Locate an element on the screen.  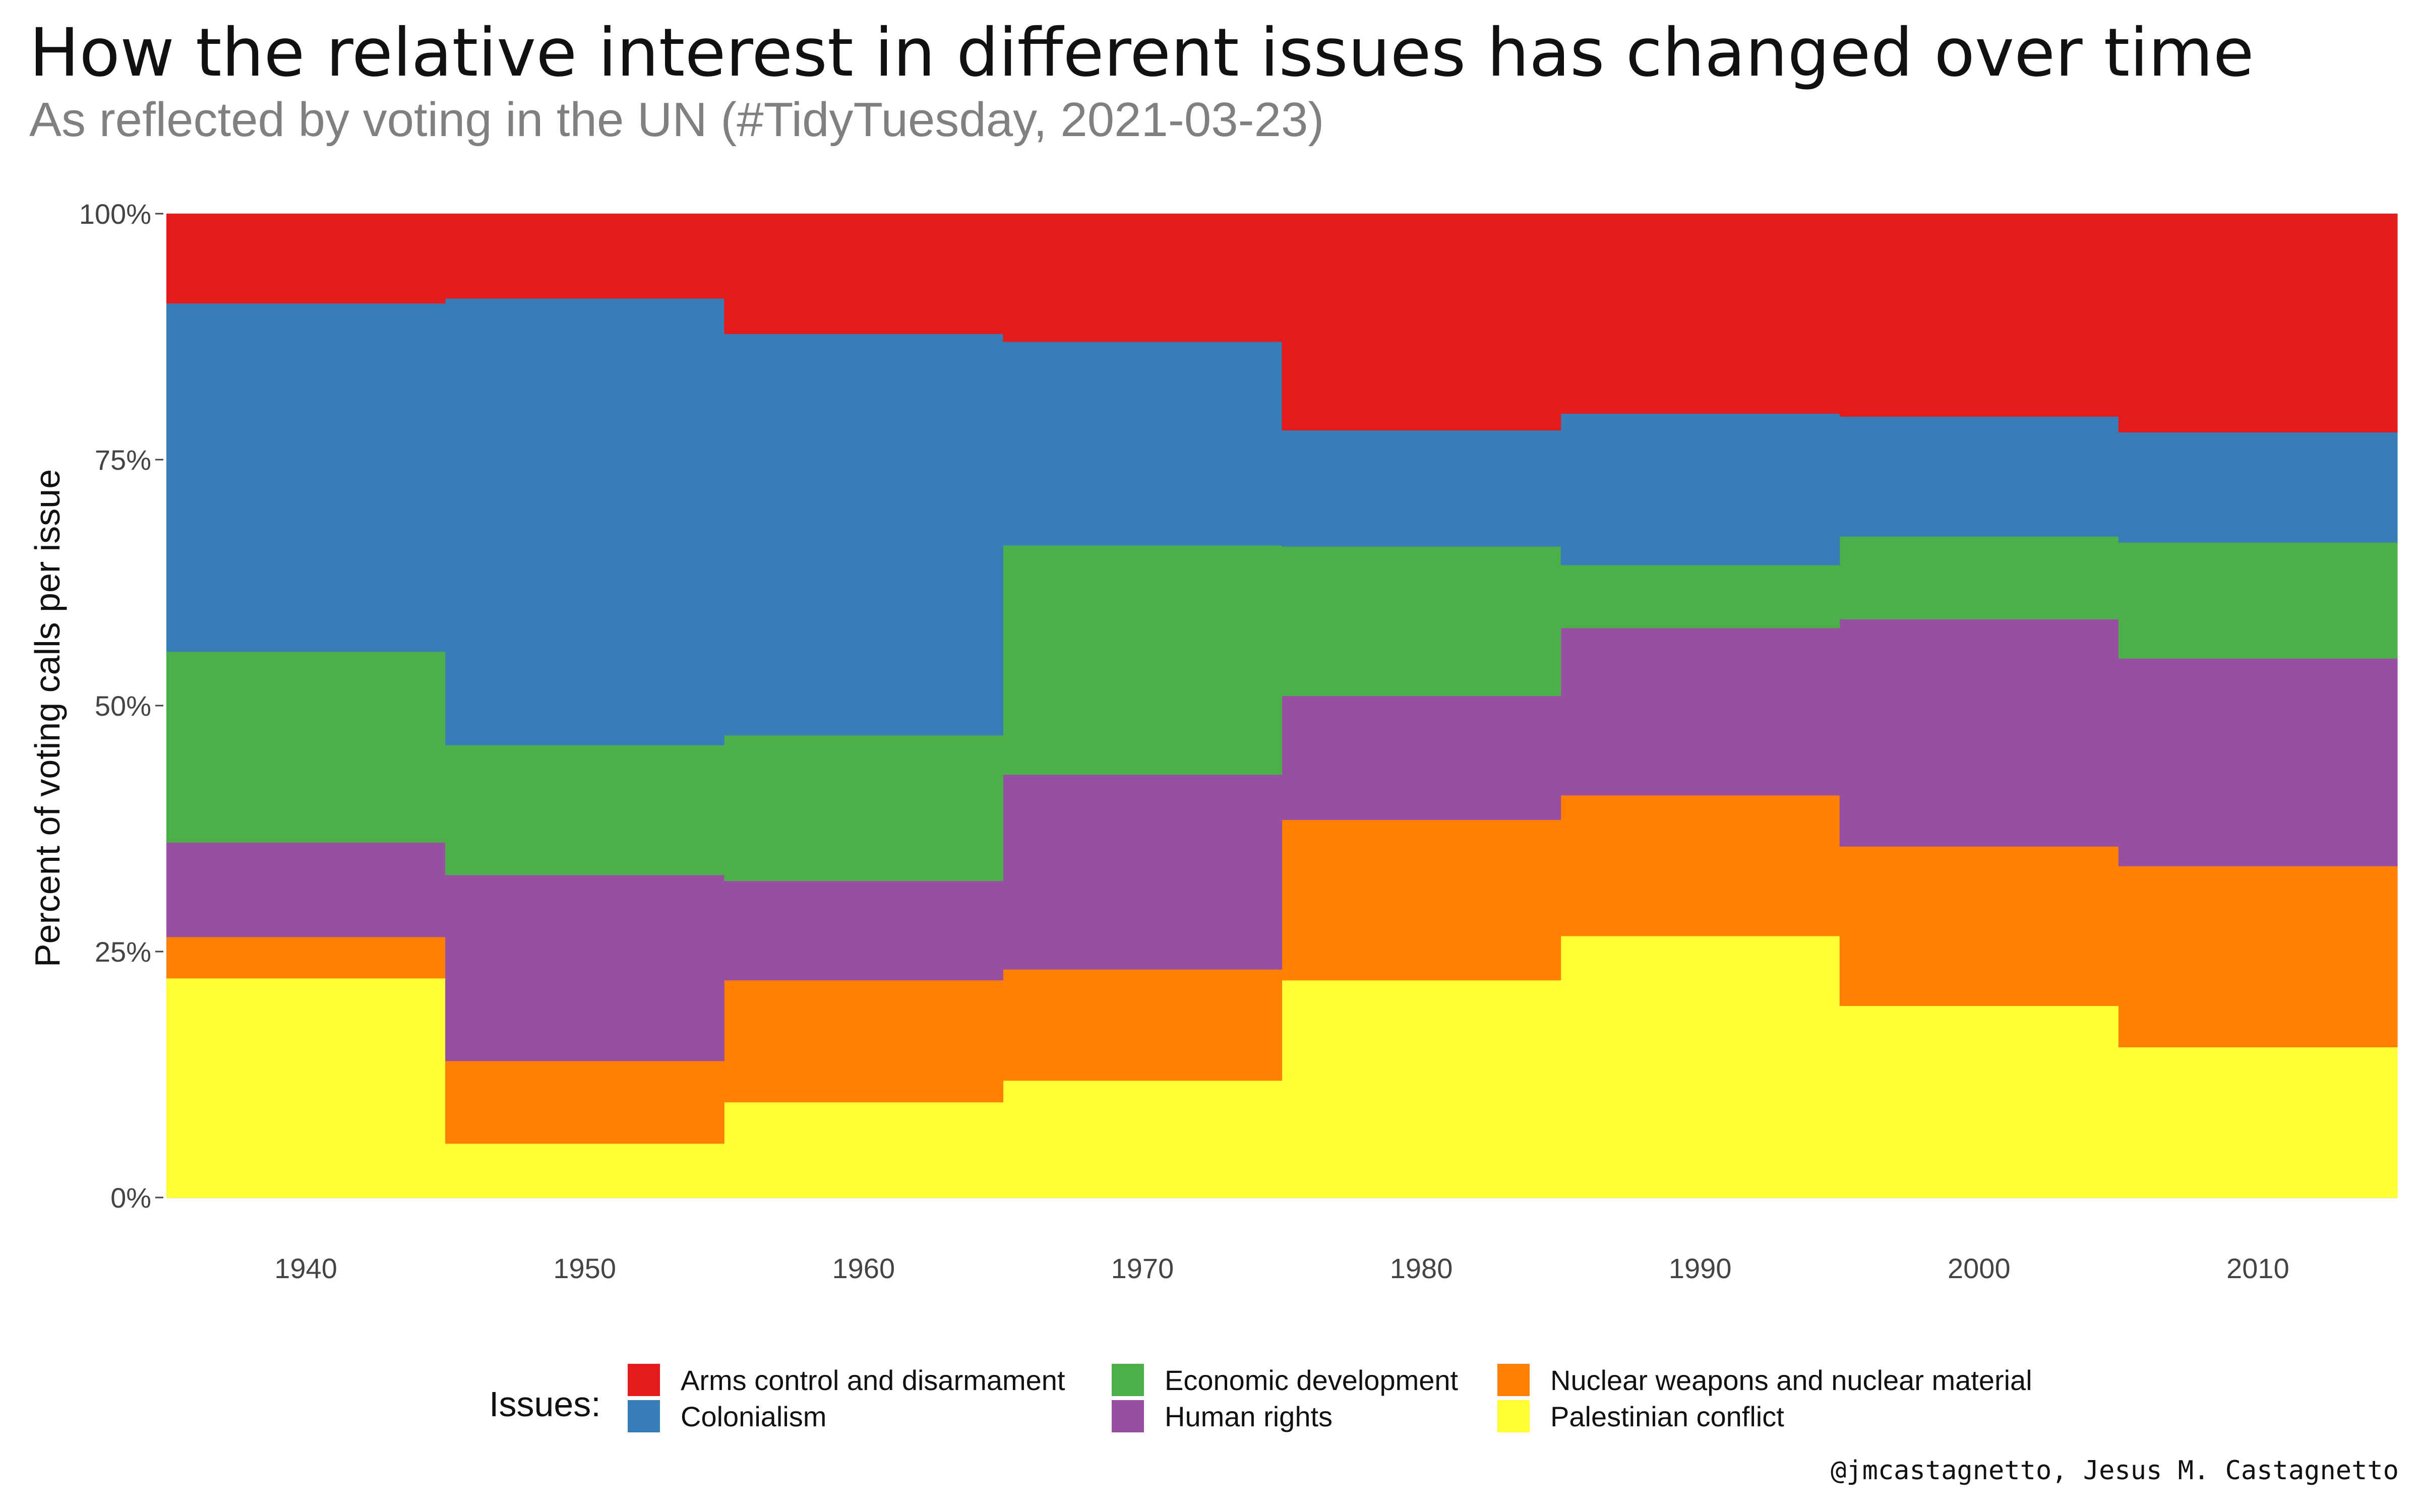
legend-item-economic-development: Economic development is located at coordinates (1285, 1380).